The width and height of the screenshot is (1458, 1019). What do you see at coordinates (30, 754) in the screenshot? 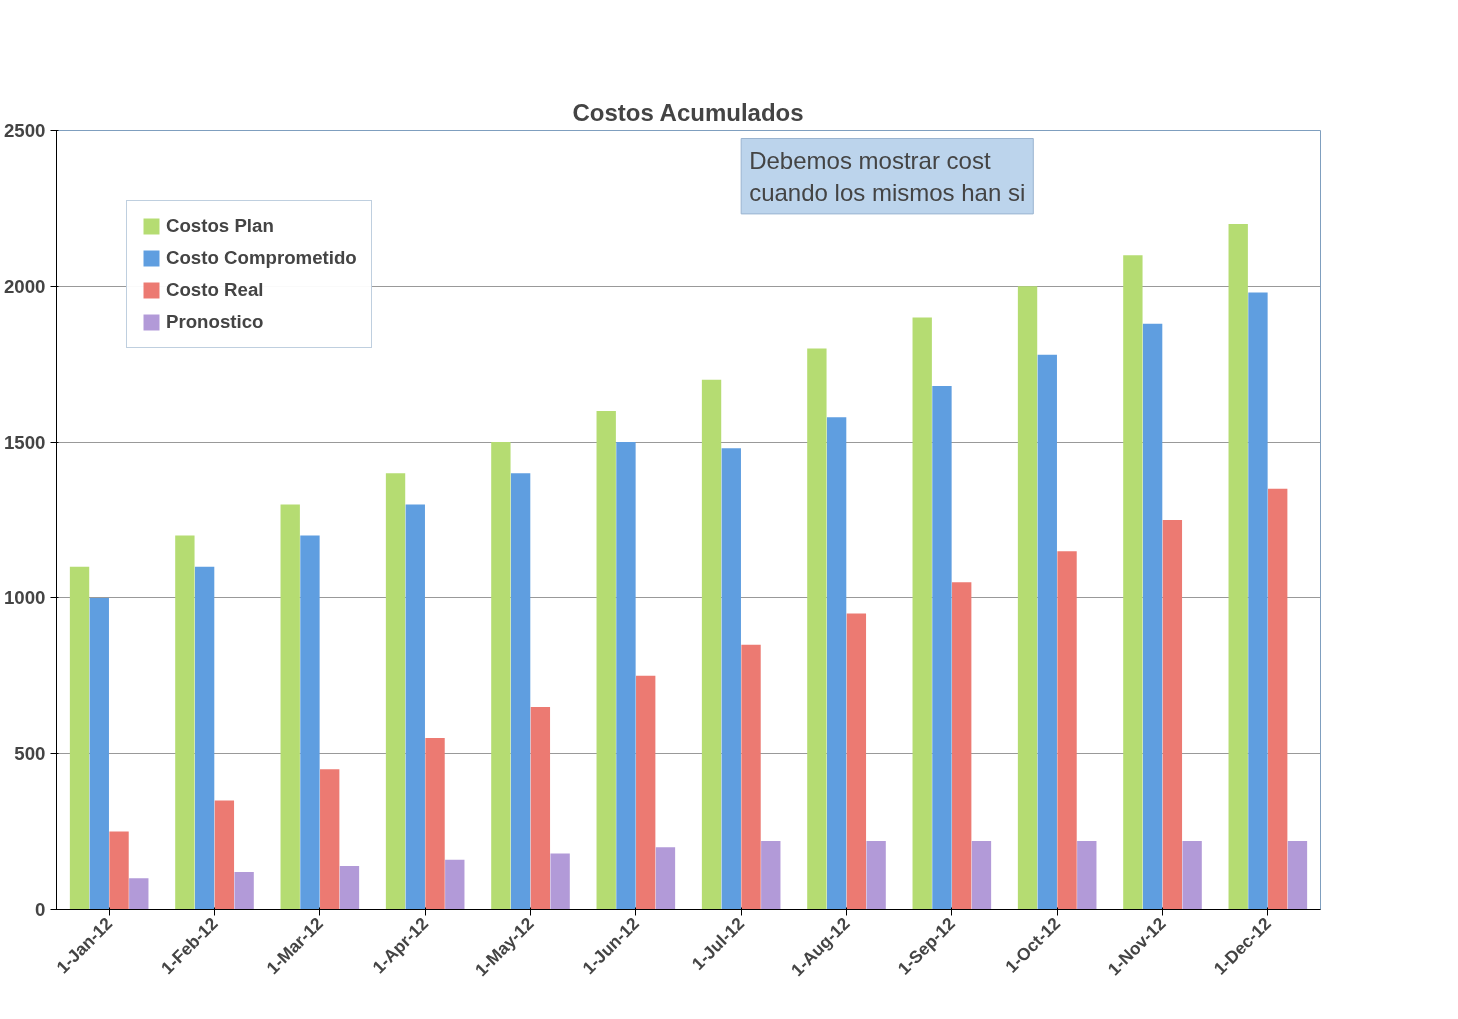
I see `y-tick-label: 500` at bounding box center [30, 754].